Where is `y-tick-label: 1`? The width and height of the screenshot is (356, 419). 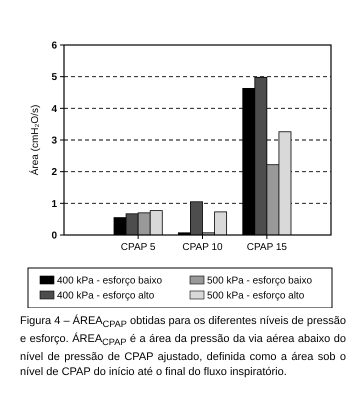 y-tick-label: 1 is located at coordinates (54, 204).